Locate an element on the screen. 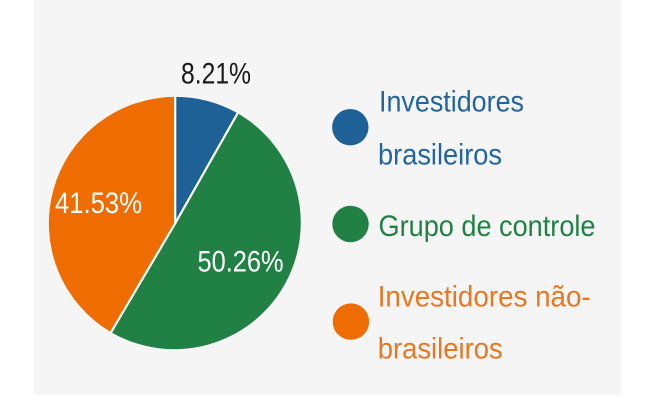  svg-text: 8.21% is located at coordinates (216, 74).